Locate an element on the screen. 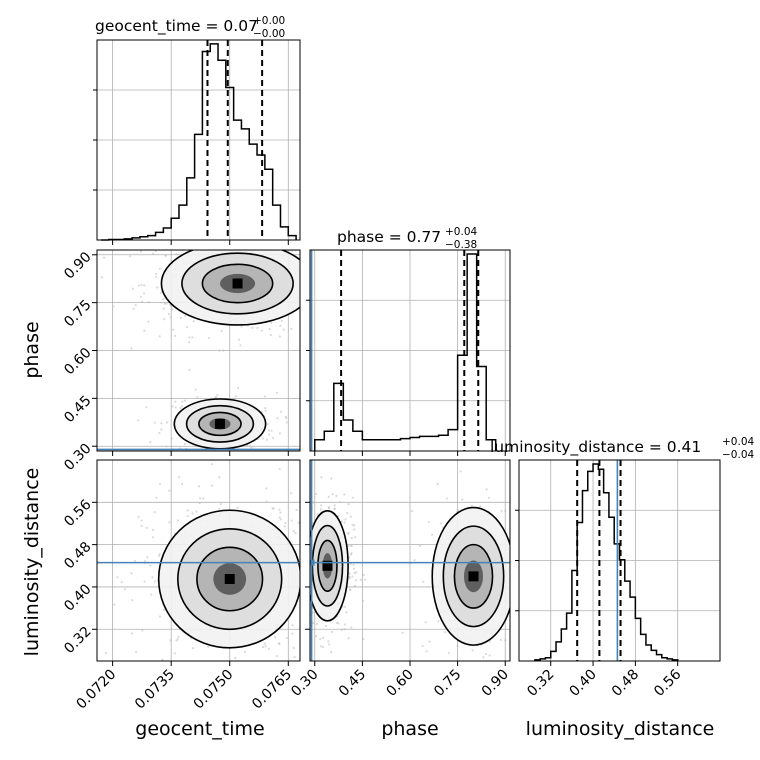  panel-geocent-time-vs-luminosity-distance-plot-area is located at coordinates (198, 562).